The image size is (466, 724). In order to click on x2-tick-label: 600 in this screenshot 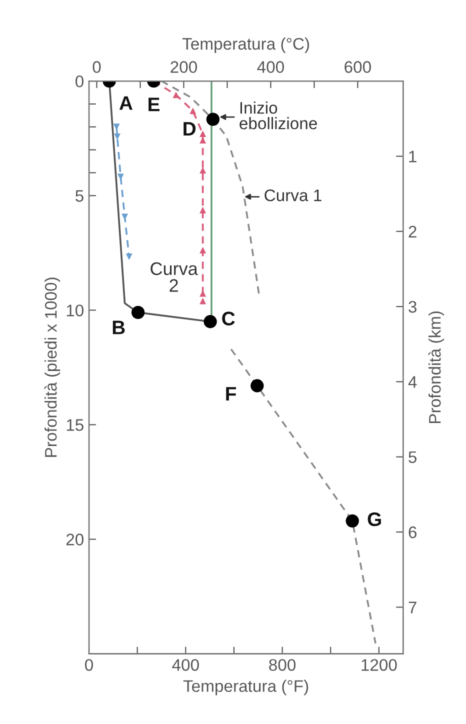, I will do `click(357, 67)`.